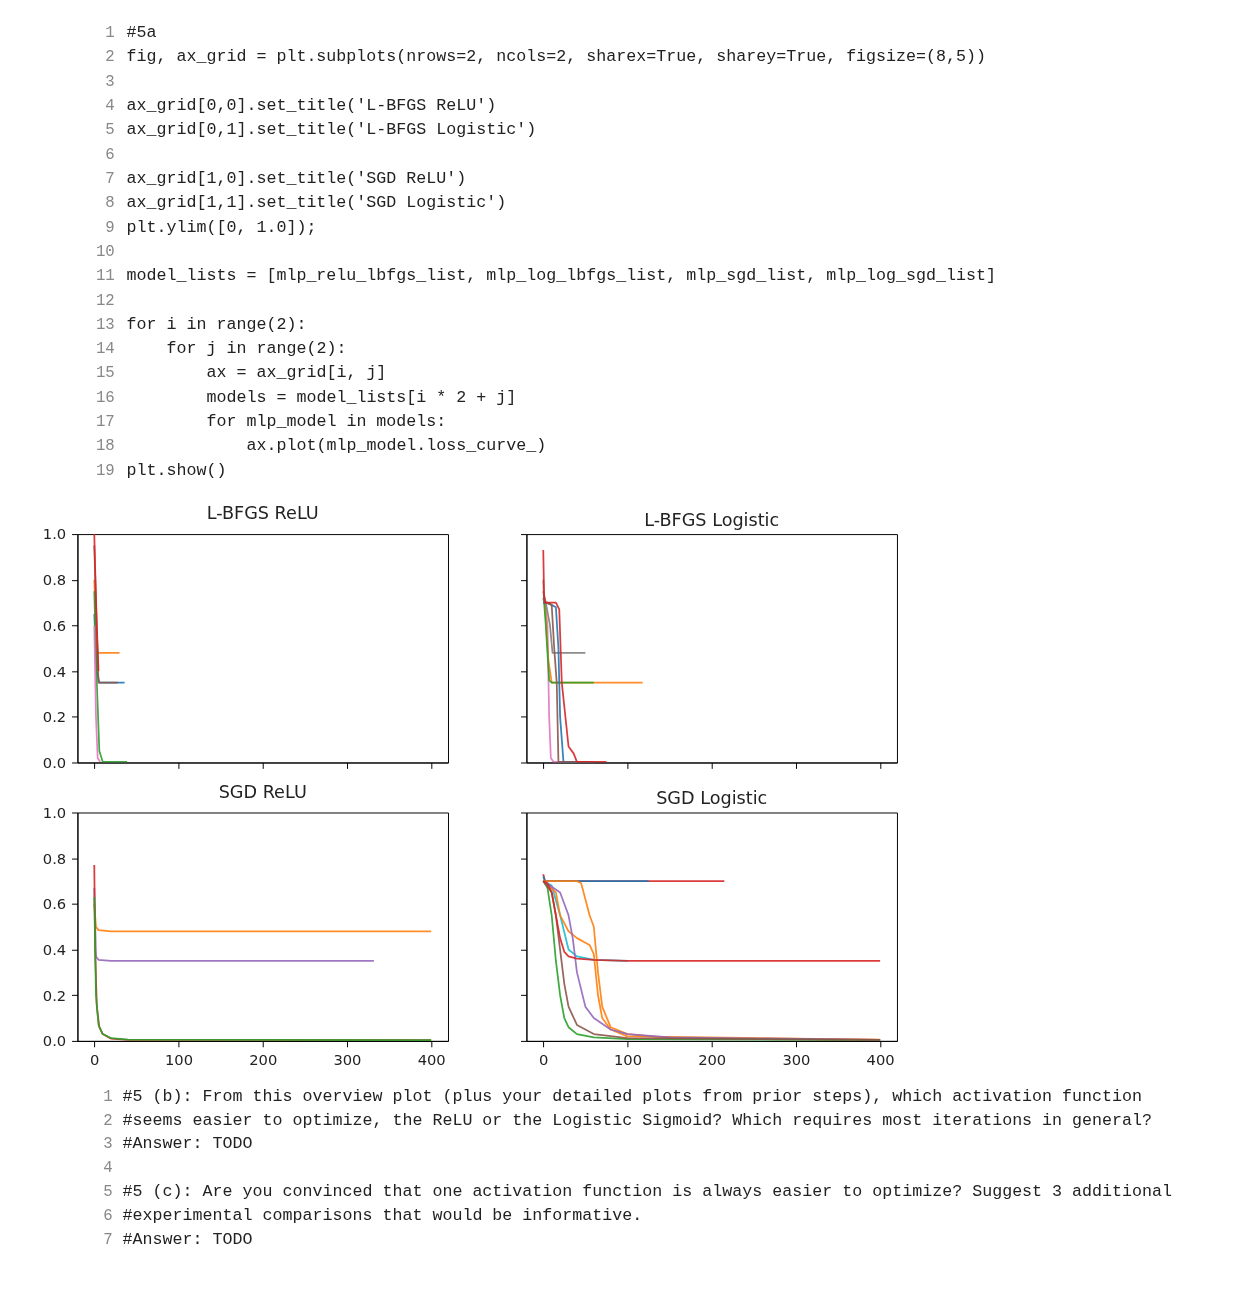  What do you see at coordinates (301, 106) in the screenshot?
I see `text: 4 ax_grid[0,0].set_title('L-BFGS ReLU')` at bounding box center [301, 106].